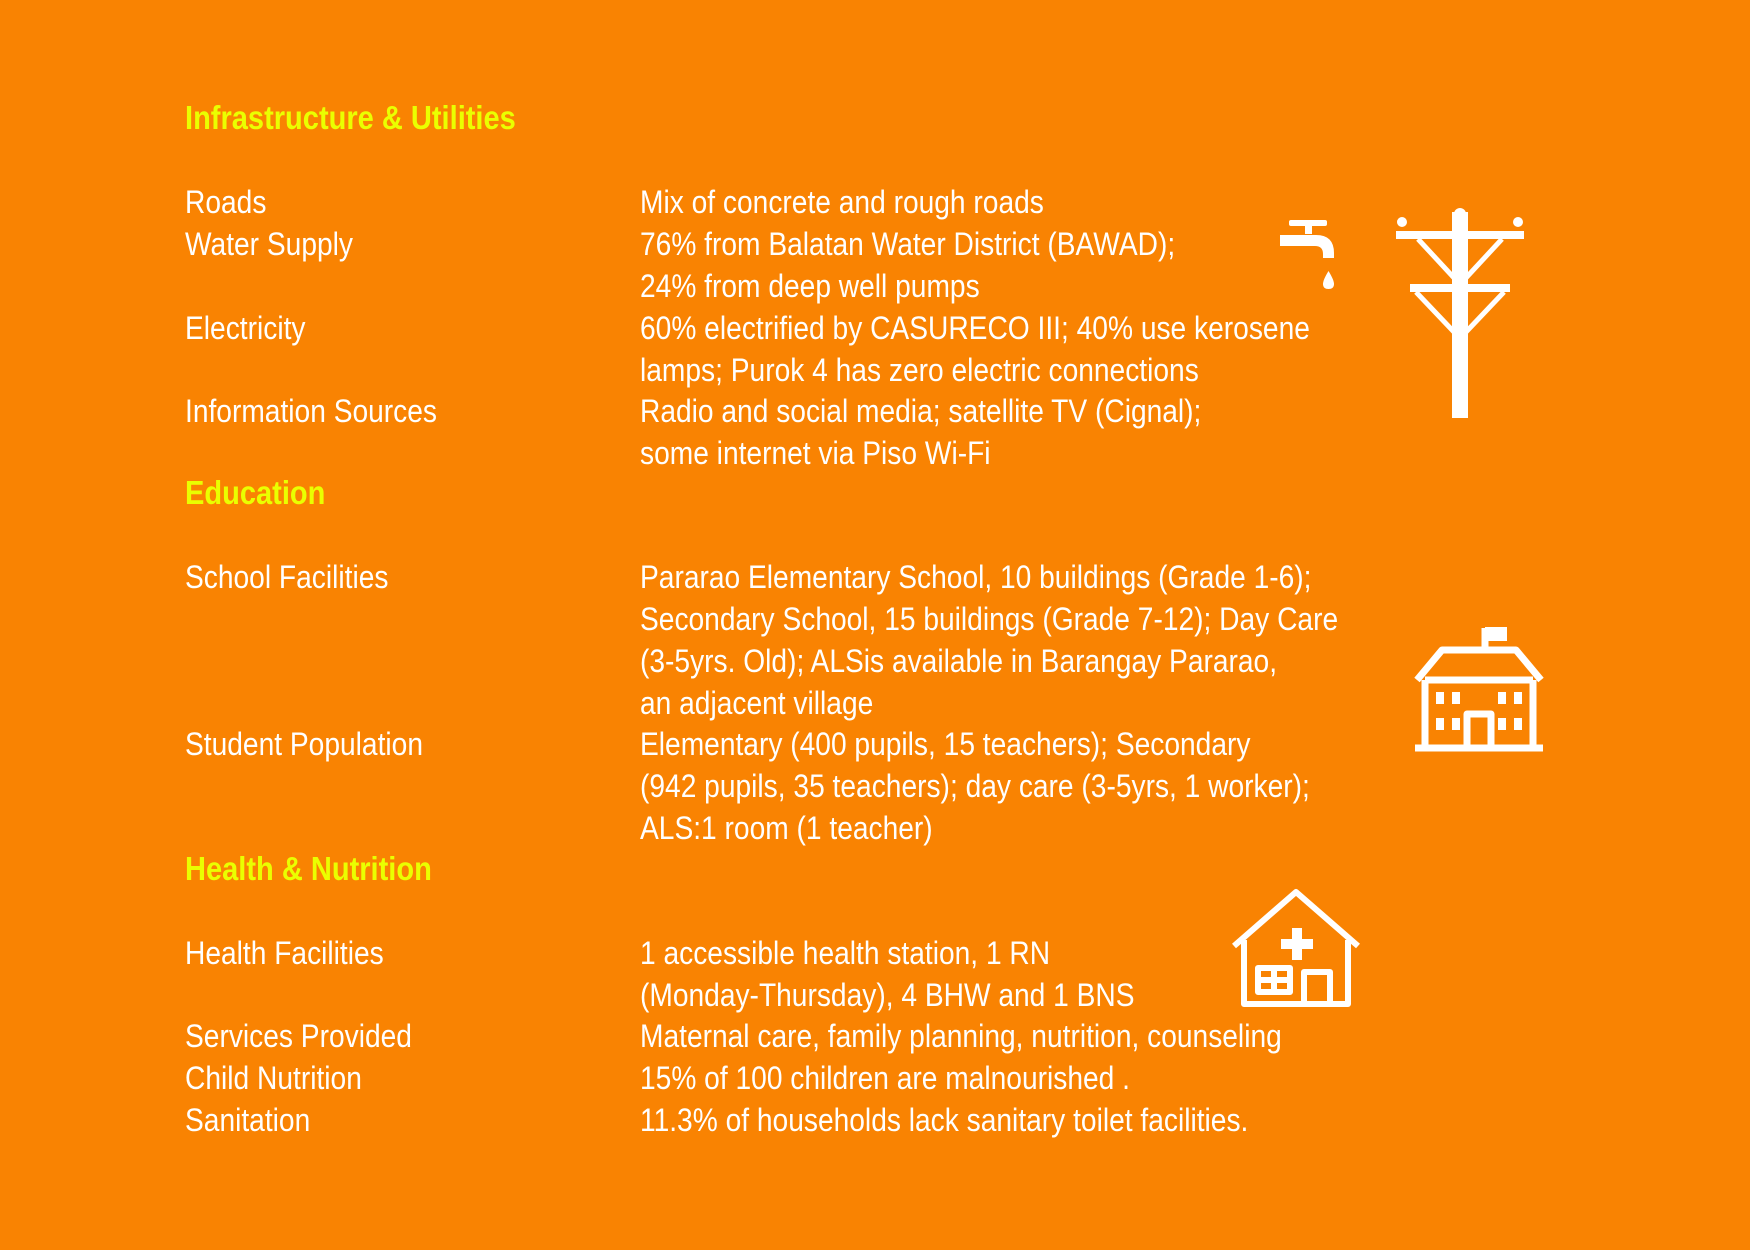 This screenshot has height=1250, width=1750. What do you see at coordinates (908, 244) in the screenshot?
I see `row-value-water-supply-line-1: 76% from Balatan Water District (BAWAD);` at bounding box center [908, 244].